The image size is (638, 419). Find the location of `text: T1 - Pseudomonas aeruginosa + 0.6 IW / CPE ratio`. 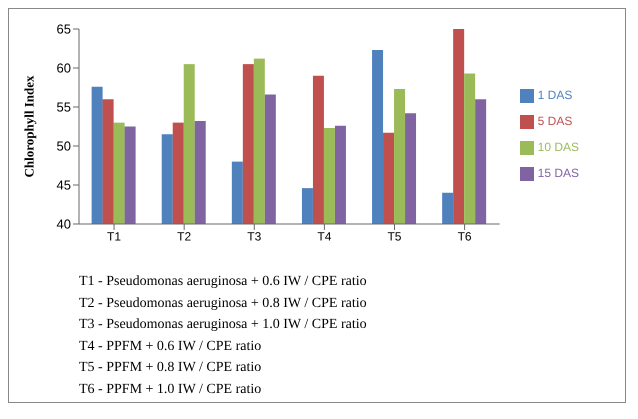

text: T1 - Pseudomonas aeruginosa + 0.6 IW / CPE ratio is located at coordinates (223, 282).